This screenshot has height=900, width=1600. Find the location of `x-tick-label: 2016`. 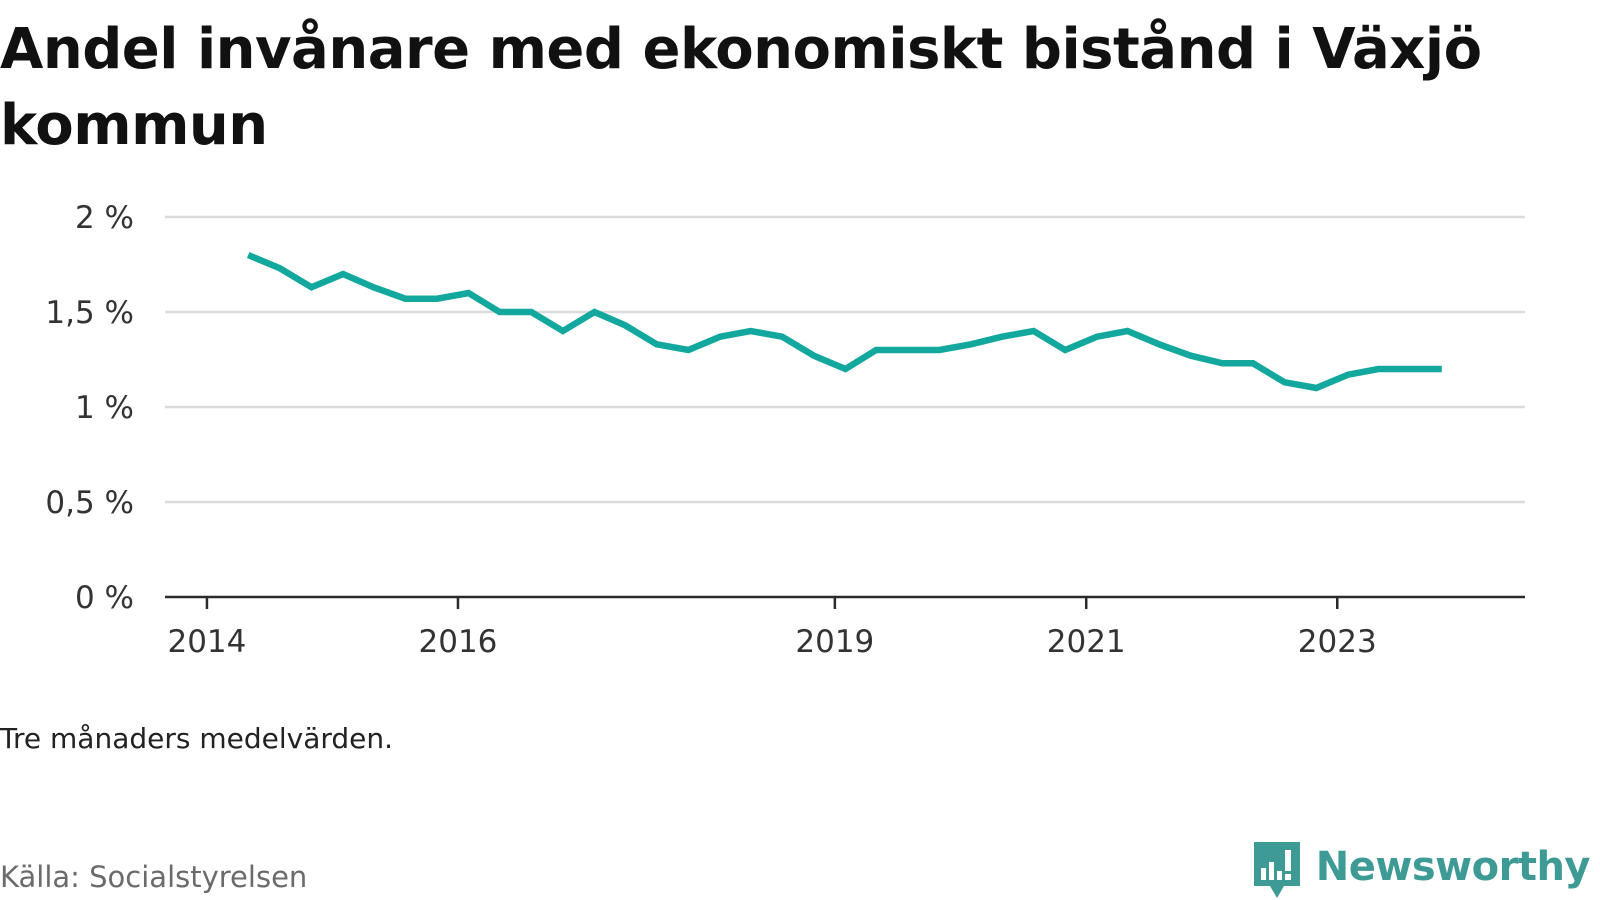

x-tick-label: 2016 is located at coordinates (458, 642).